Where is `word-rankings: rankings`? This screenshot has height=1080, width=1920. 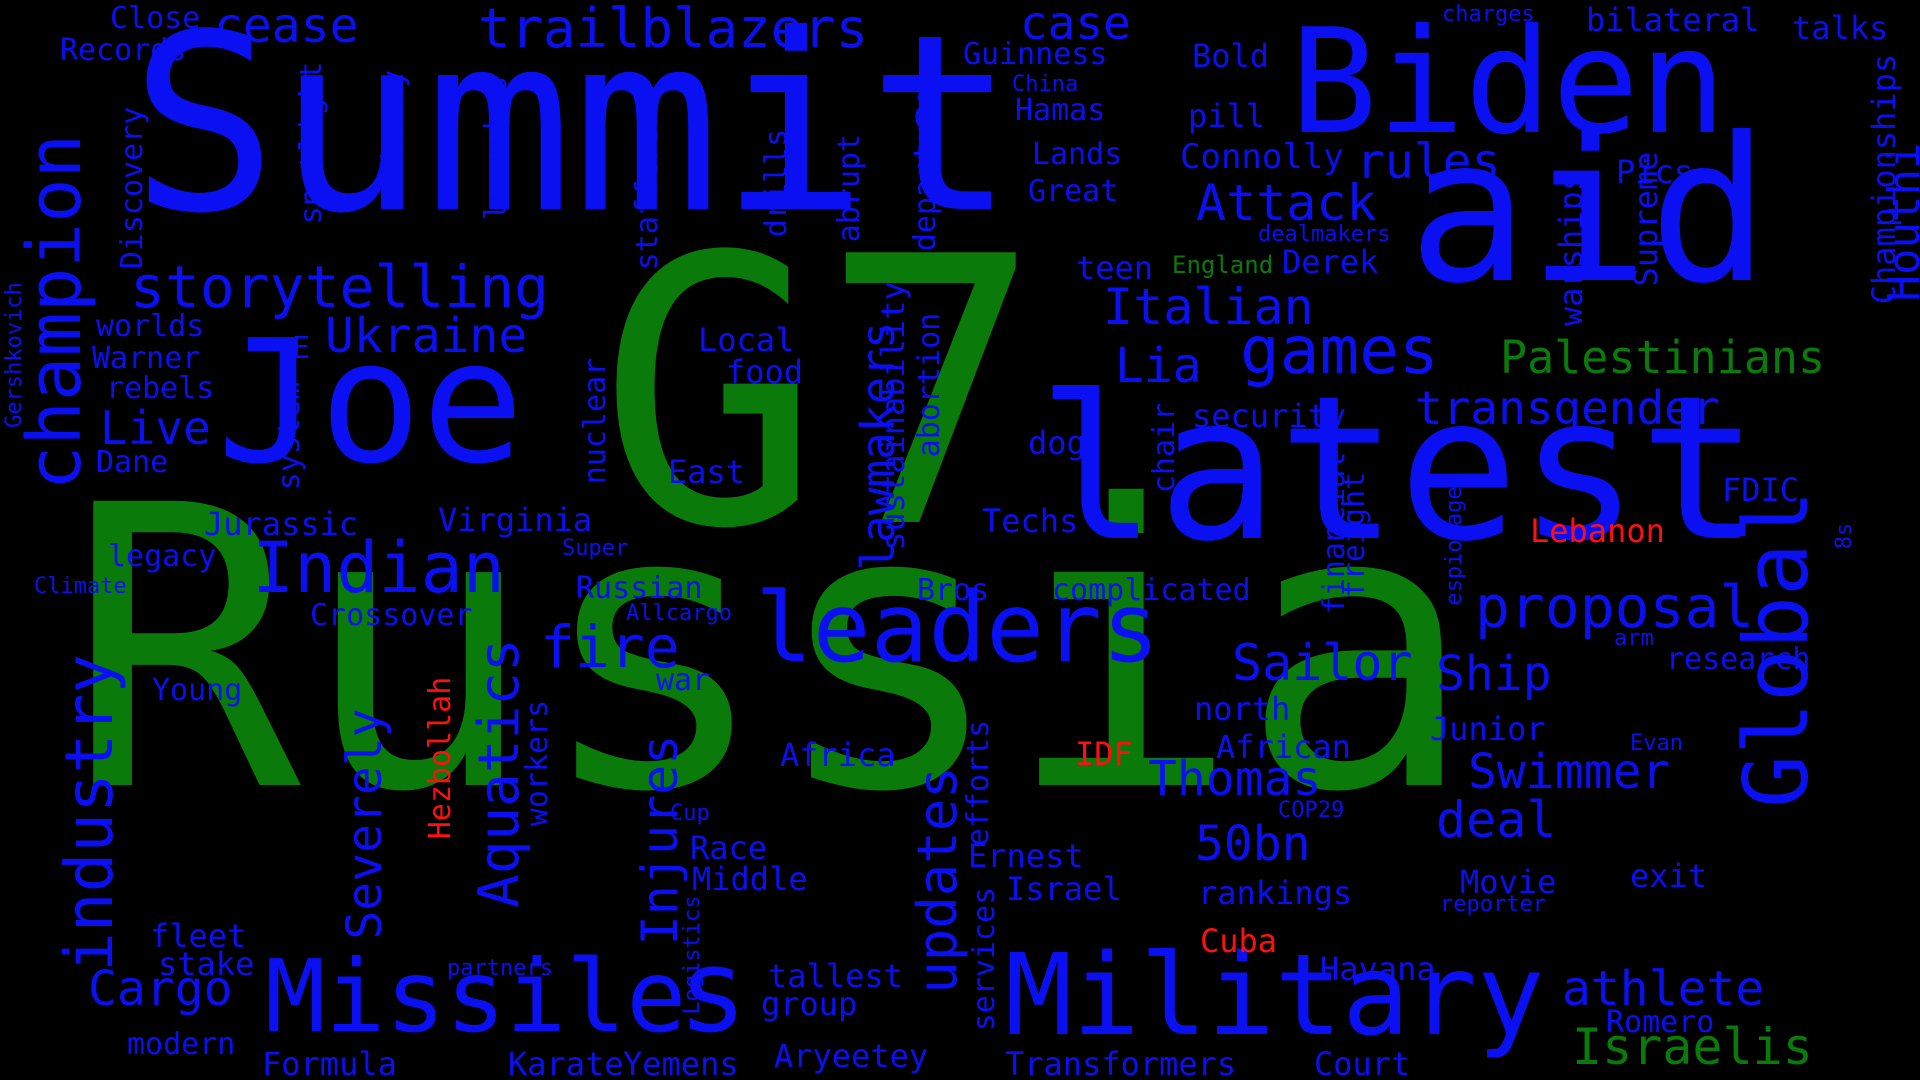
word-rankings: rankings is located at coordinates (1275, 893).